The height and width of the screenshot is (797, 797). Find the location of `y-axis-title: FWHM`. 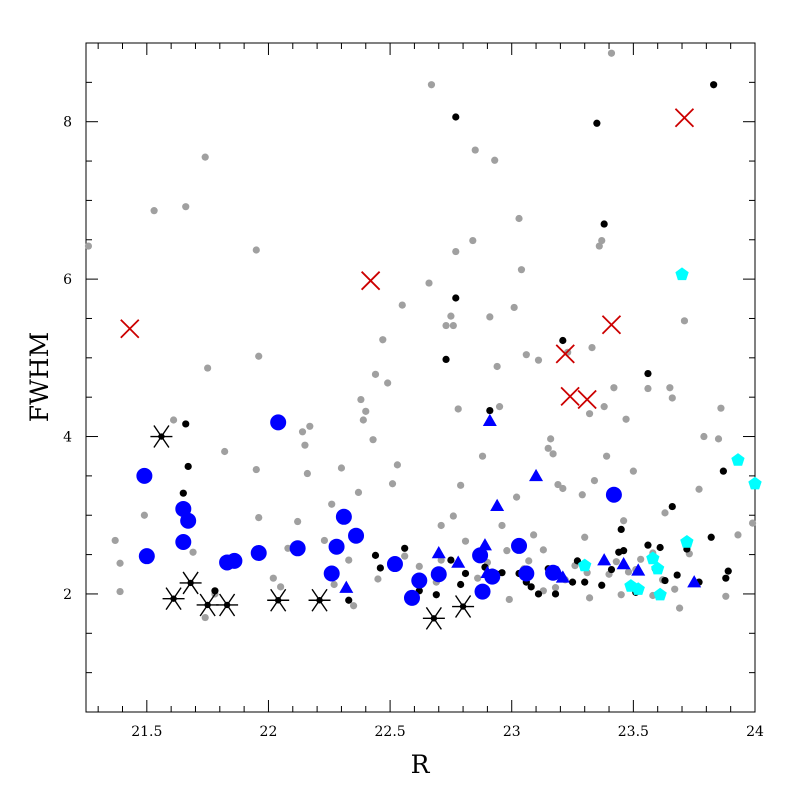

y-axis-title: FWHM is located at coordinates (39, 377).